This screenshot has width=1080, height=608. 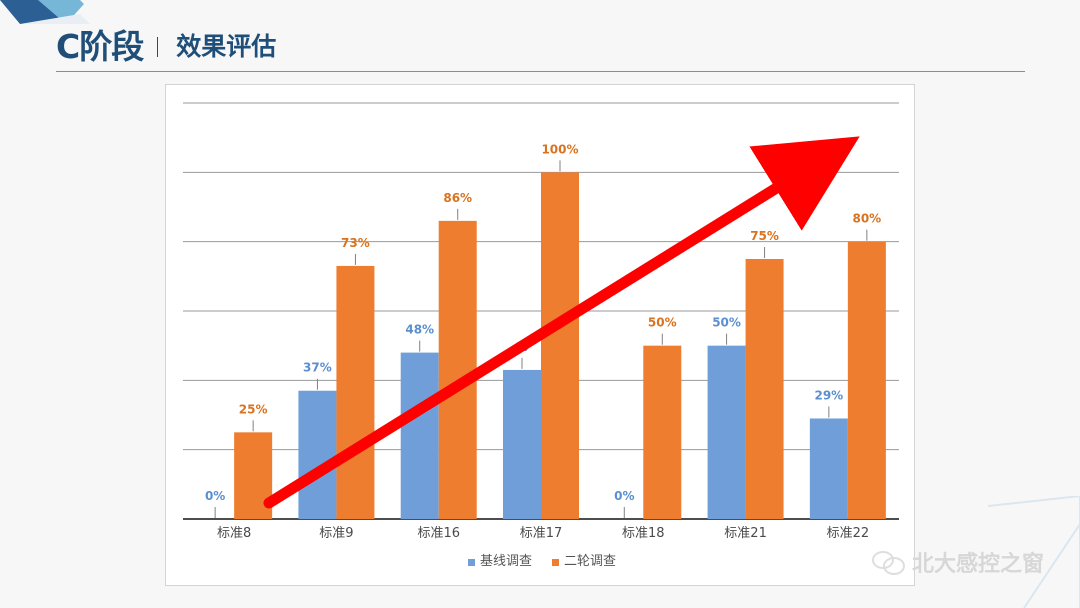 I want to click on page-title-main: C阶段, so click(x=100, y=46).